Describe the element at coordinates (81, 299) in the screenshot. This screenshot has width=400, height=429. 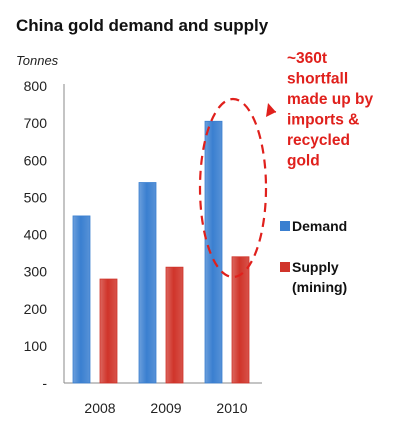
I see `bar-demand-2008` at that location.